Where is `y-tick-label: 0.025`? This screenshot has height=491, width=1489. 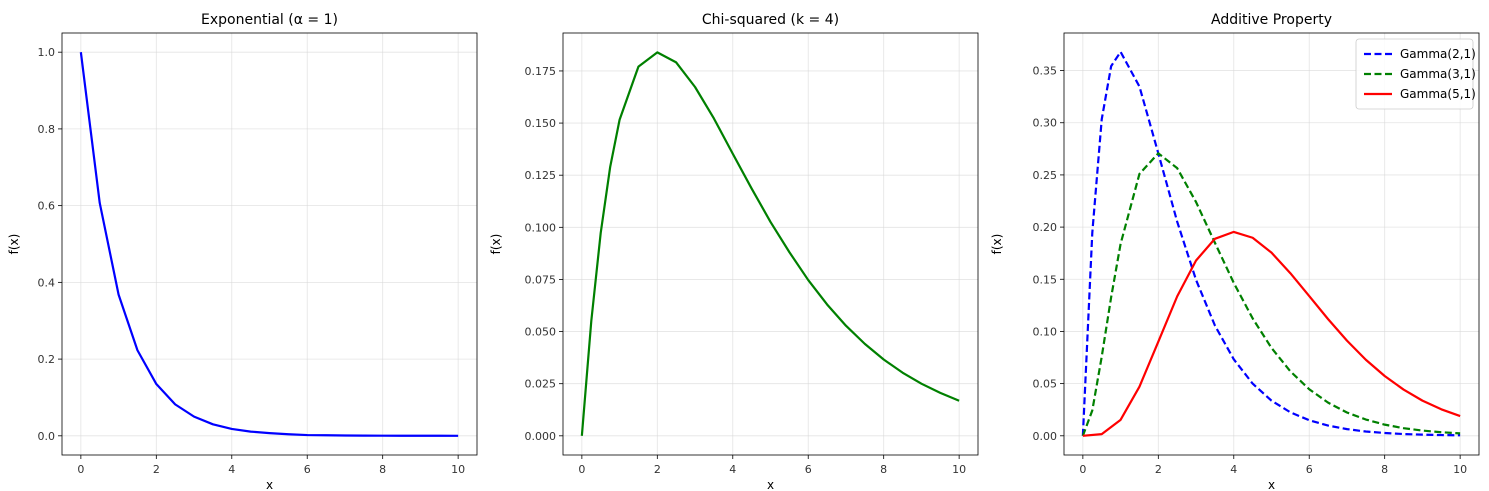
y-tick-label: 0.025 is located at coordinates (541, 384).